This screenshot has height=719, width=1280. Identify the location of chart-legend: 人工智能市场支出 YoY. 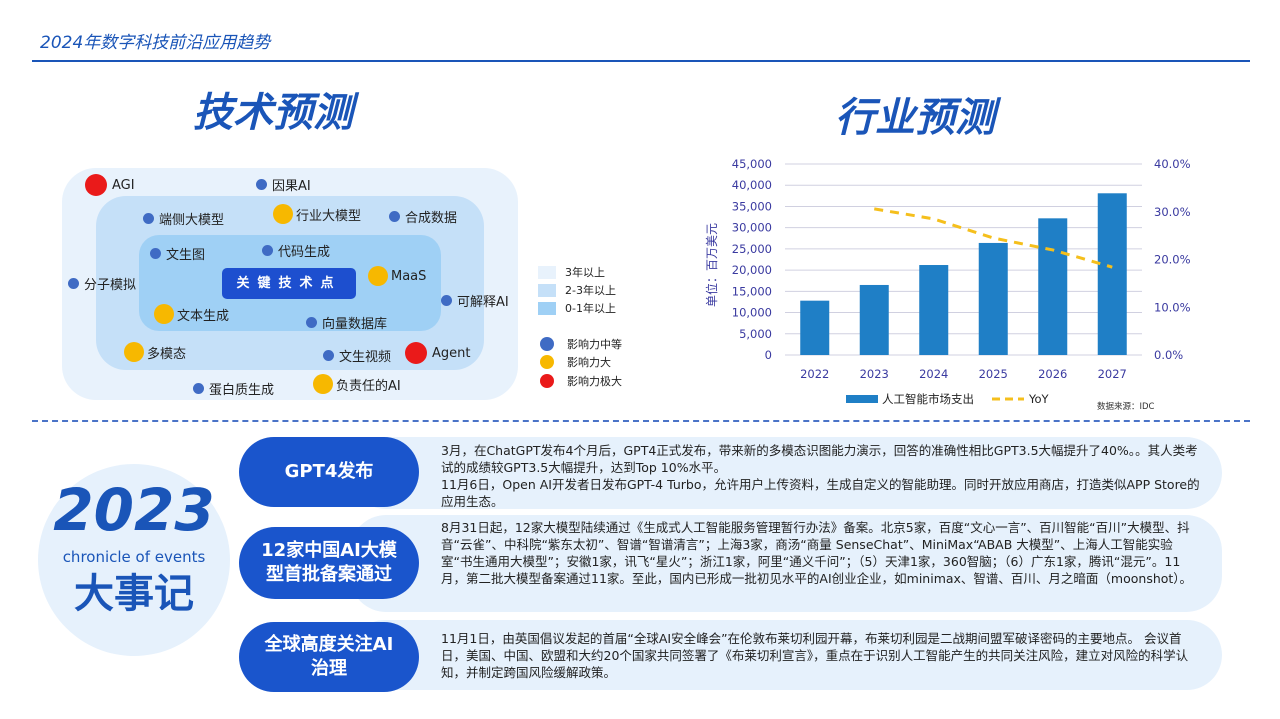
(948, 399).